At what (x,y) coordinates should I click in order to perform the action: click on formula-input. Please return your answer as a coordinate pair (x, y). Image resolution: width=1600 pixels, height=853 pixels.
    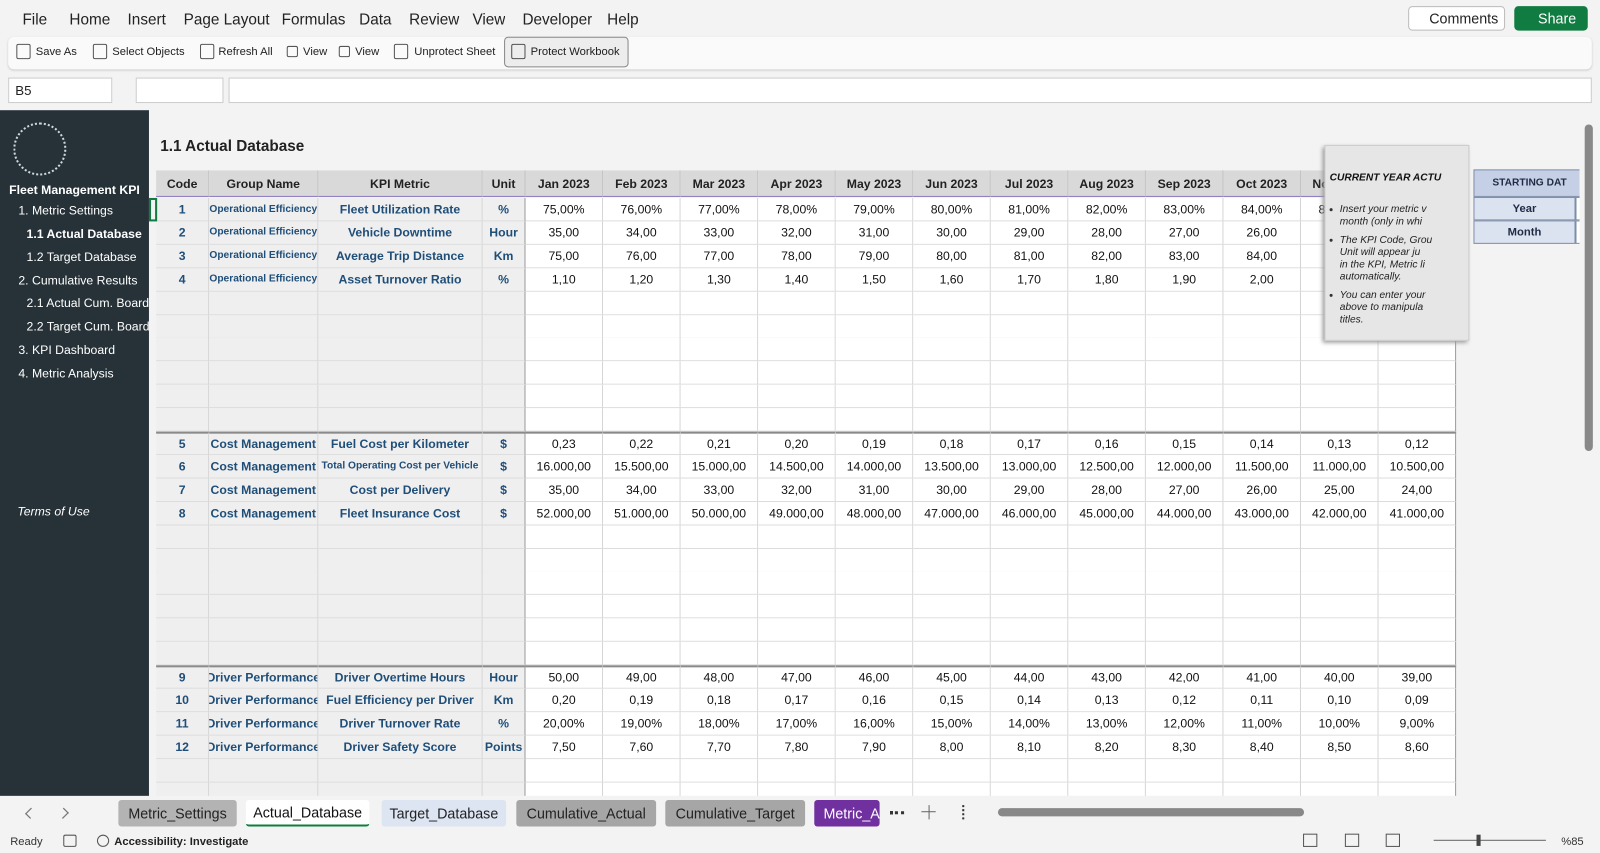
    Looking at the image, I should click on (910, 91).